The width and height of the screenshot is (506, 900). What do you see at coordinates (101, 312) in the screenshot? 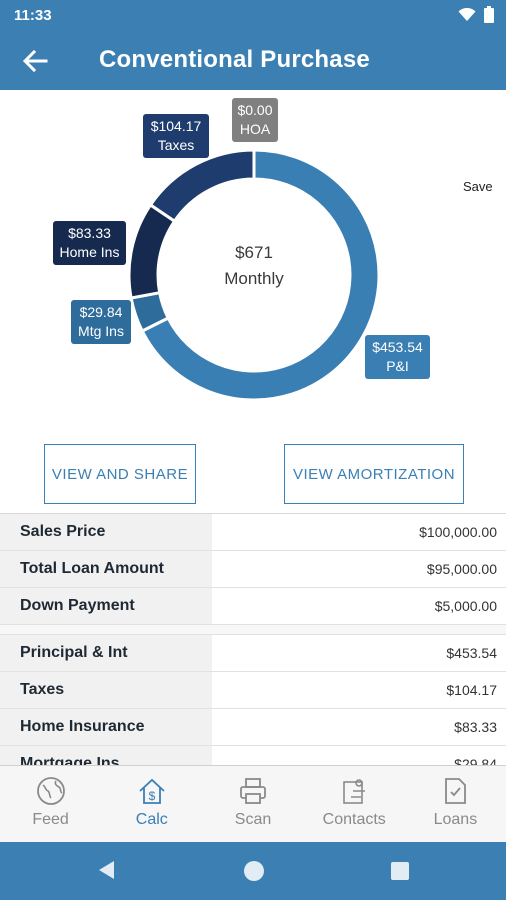
I see `slice-value-mtg-ins: $29.84` at bounding box center [101, 312].